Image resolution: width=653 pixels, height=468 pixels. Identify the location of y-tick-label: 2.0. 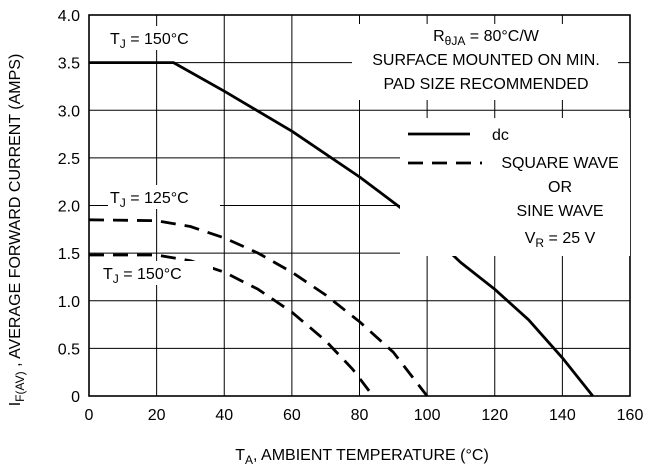
(69, 207).